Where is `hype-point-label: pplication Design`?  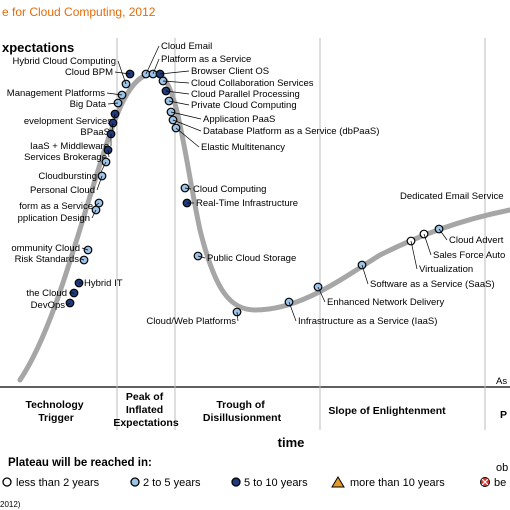 hype-point-label: pplication Design is located at coordinates (54, 218).